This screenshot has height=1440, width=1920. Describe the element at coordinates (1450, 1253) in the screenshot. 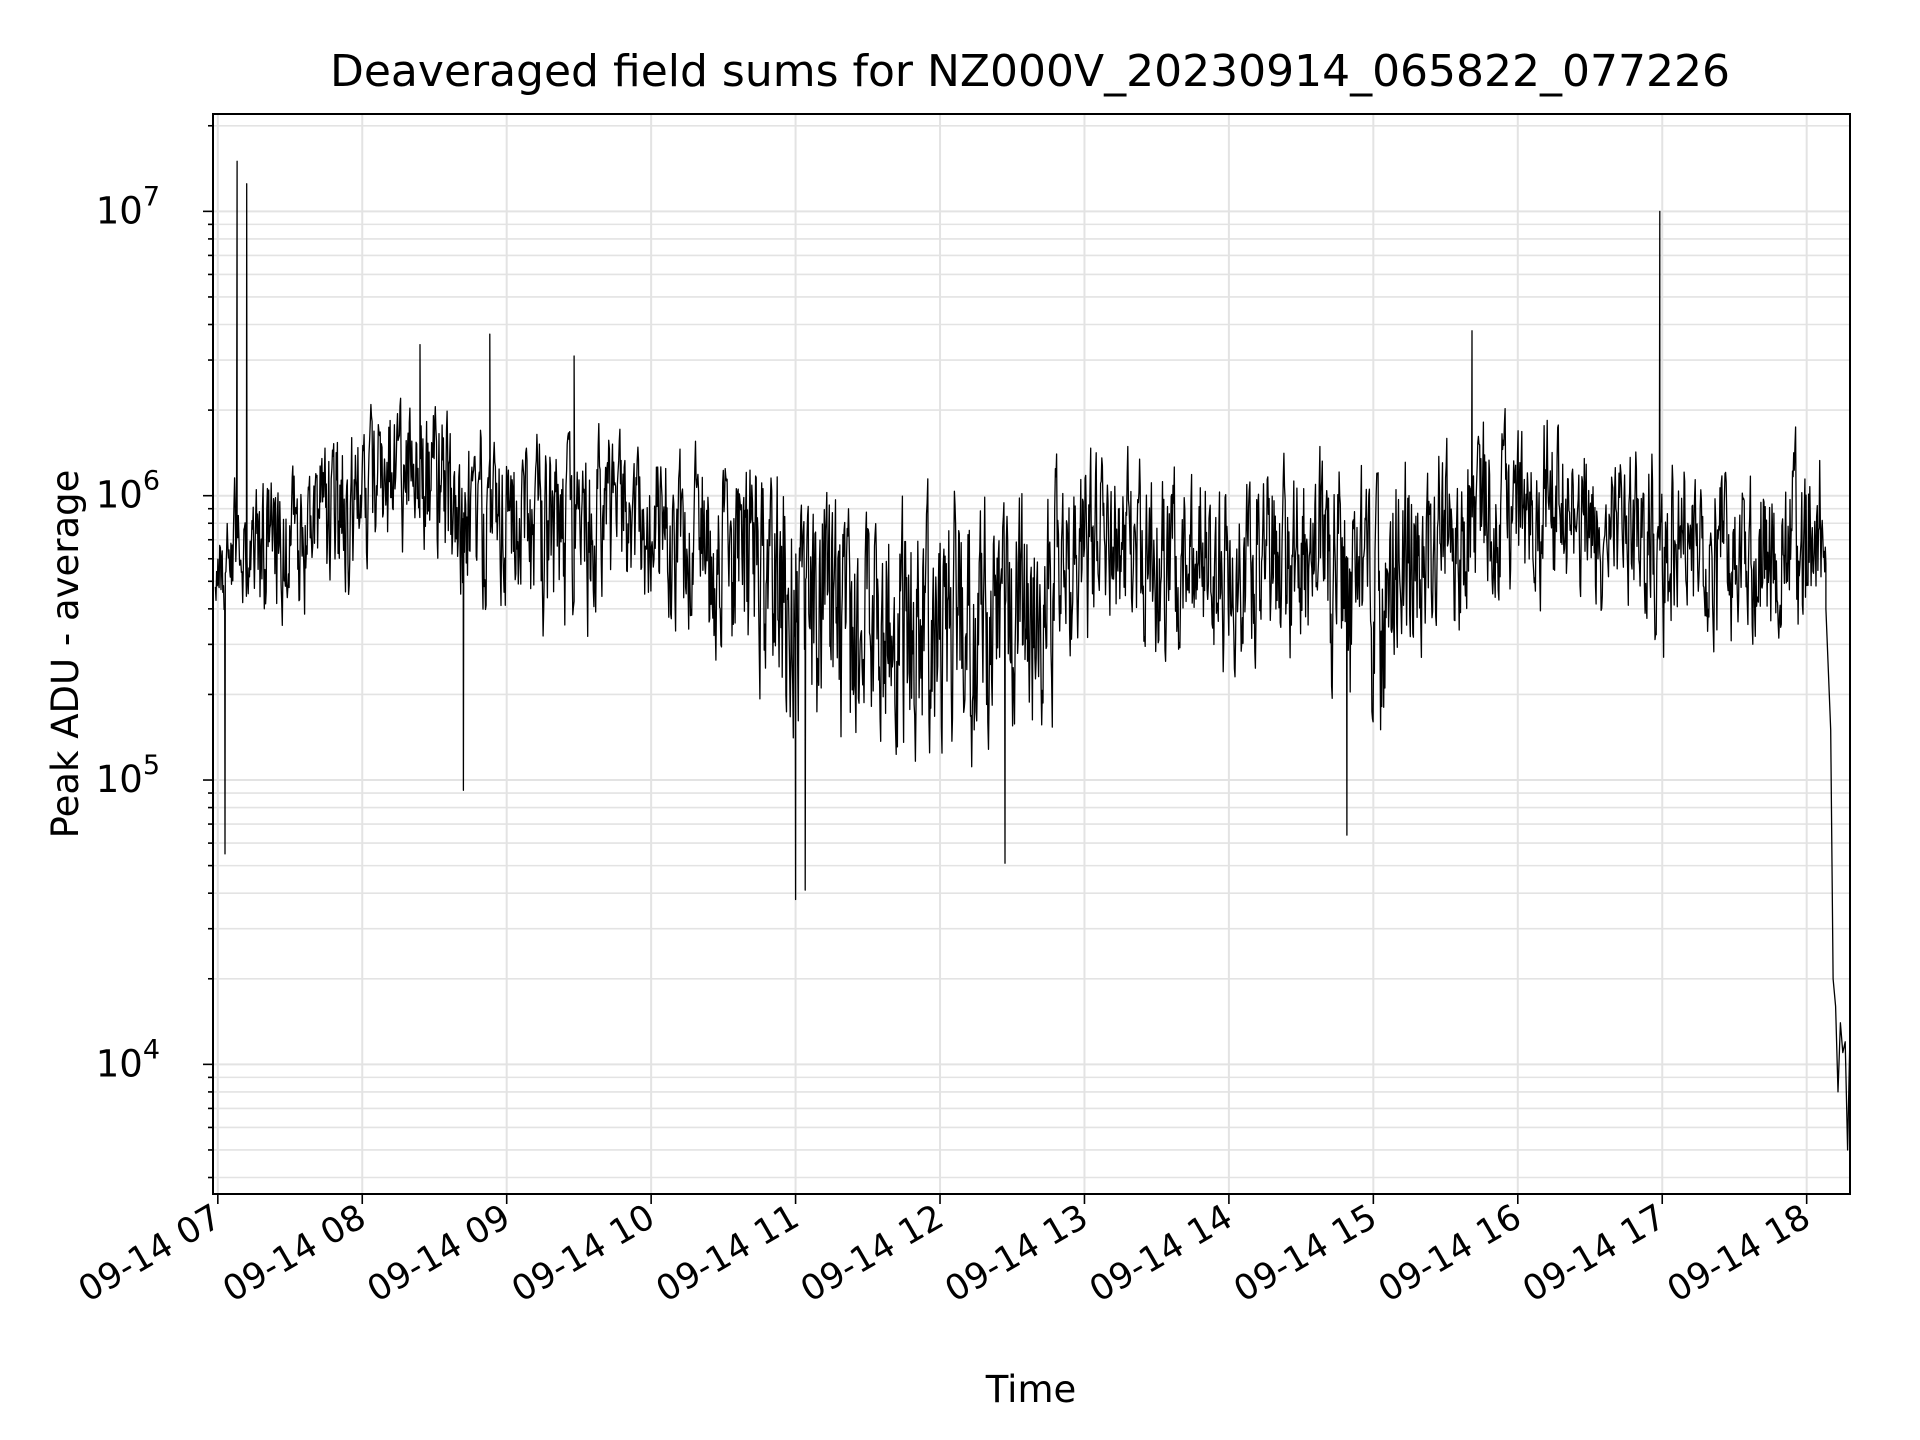

I see `x-tick-label: 09-14 16` at that location.